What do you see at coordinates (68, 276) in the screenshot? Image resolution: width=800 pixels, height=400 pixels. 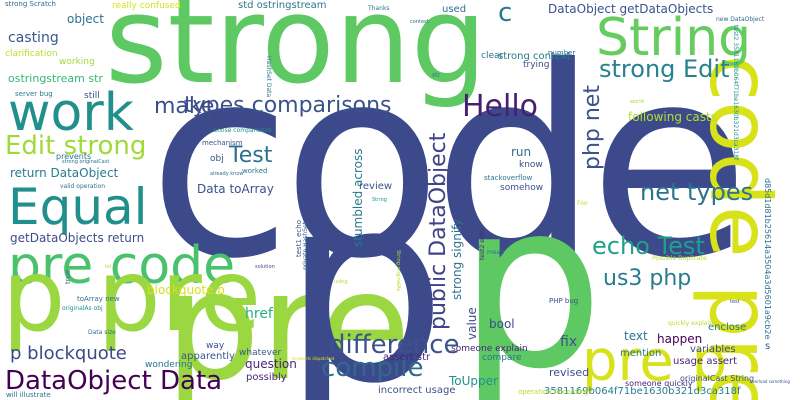 I see `word-true: true` at bounding box center [68, 276].